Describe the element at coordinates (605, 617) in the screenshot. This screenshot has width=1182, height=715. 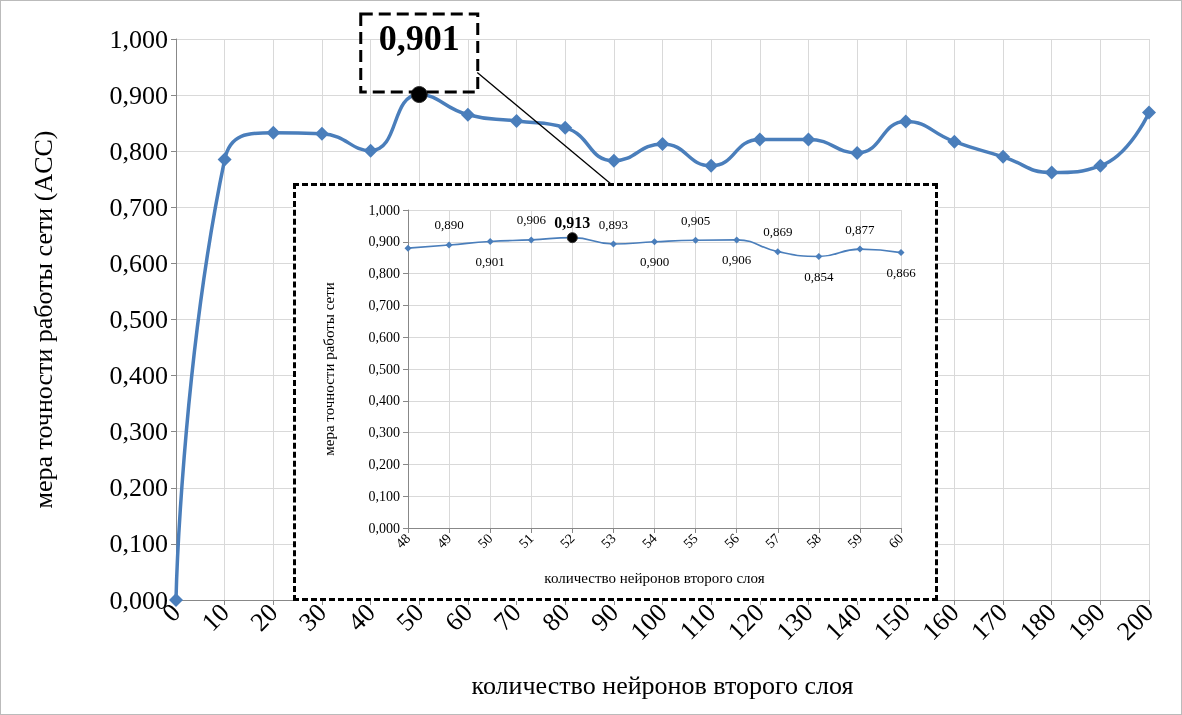
I see `x-tick-label: 90` at that location.